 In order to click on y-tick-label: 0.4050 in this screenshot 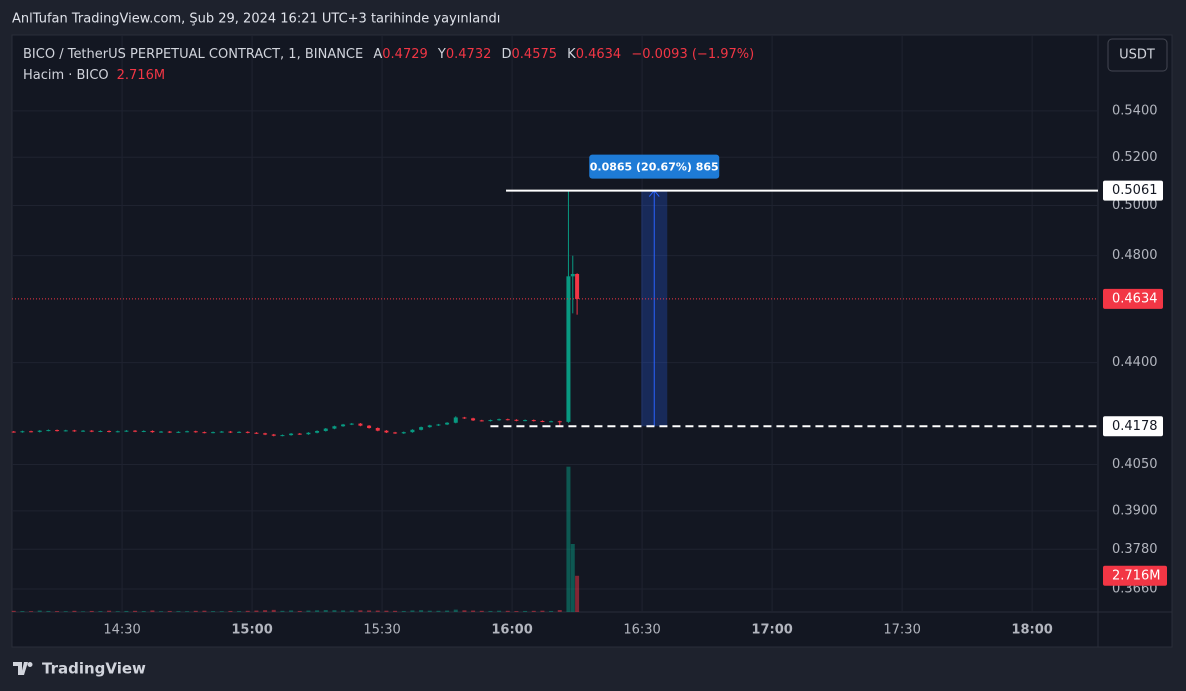, I will do `click(1135, 464)`.